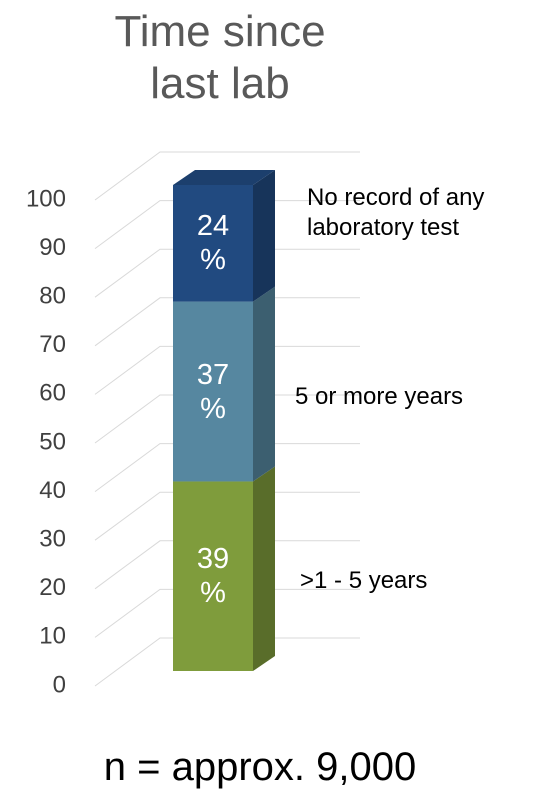 This screenshot has height=794, width=546. What do you see at coordinates (52, 636) in the screenshot?
I see `y-tick-label: 10` at bounding box center [52, 636].